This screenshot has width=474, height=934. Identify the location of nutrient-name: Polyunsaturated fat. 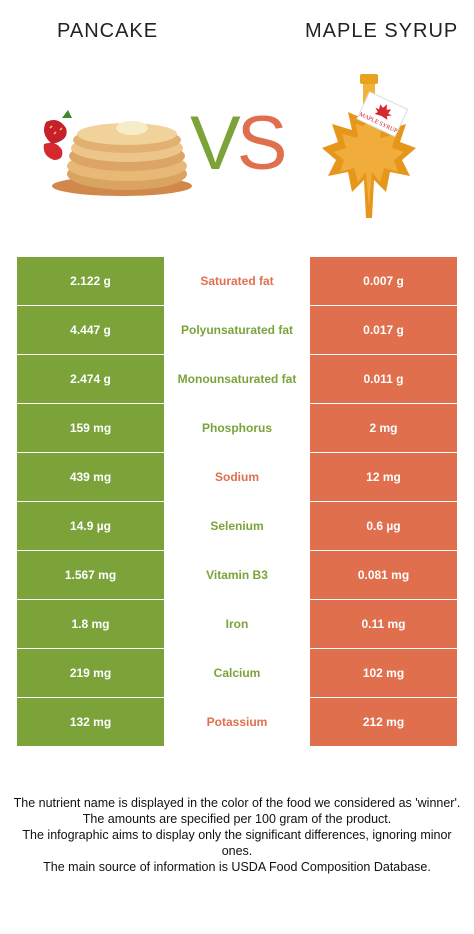
(237, 330).